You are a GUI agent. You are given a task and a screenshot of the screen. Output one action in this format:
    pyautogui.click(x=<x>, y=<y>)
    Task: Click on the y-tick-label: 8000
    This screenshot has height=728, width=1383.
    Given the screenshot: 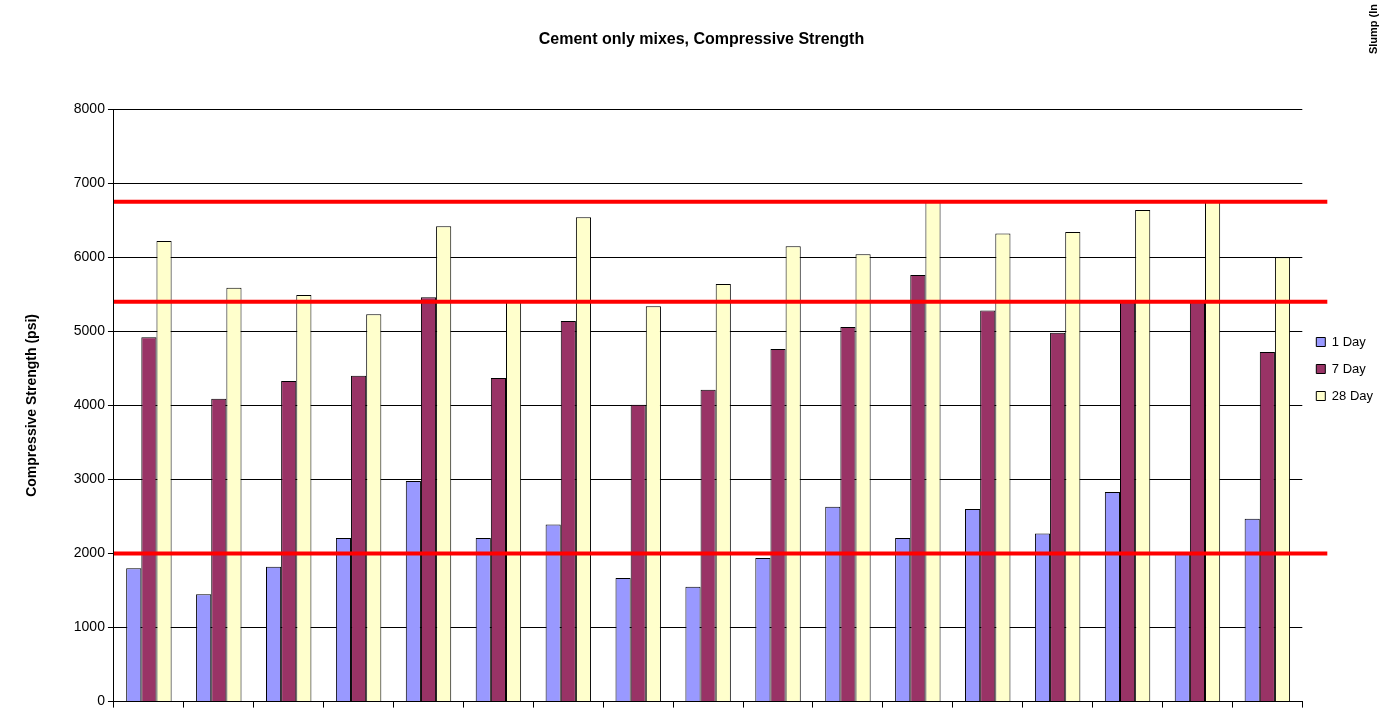 What is the action you would take?
    pyautogui.click(x=89, y=108)
    